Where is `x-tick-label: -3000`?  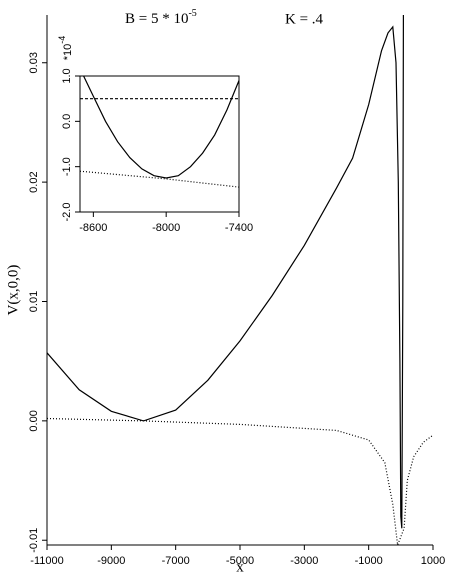
x-tick-label: -3000 is located at coordinates (304, 561).